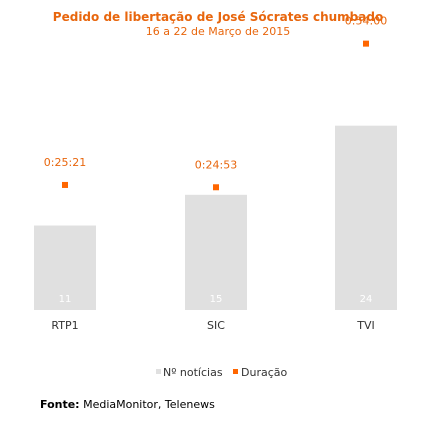 The image size is (441, 421). What do you see at coordinates (193, 372) in the screenshot?
I see `legend-bar-label: Nº notícias` at bounding box center [193, 372].